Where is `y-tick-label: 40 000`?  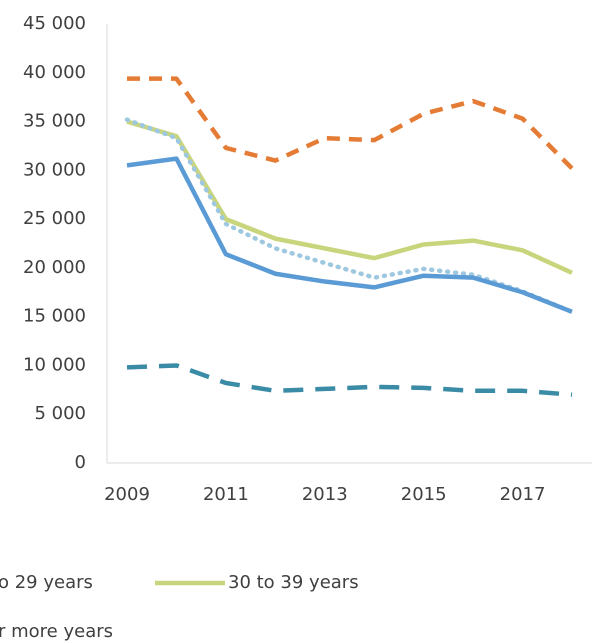
y-tick-label: 40 000 is located at coordinates (54, 72).